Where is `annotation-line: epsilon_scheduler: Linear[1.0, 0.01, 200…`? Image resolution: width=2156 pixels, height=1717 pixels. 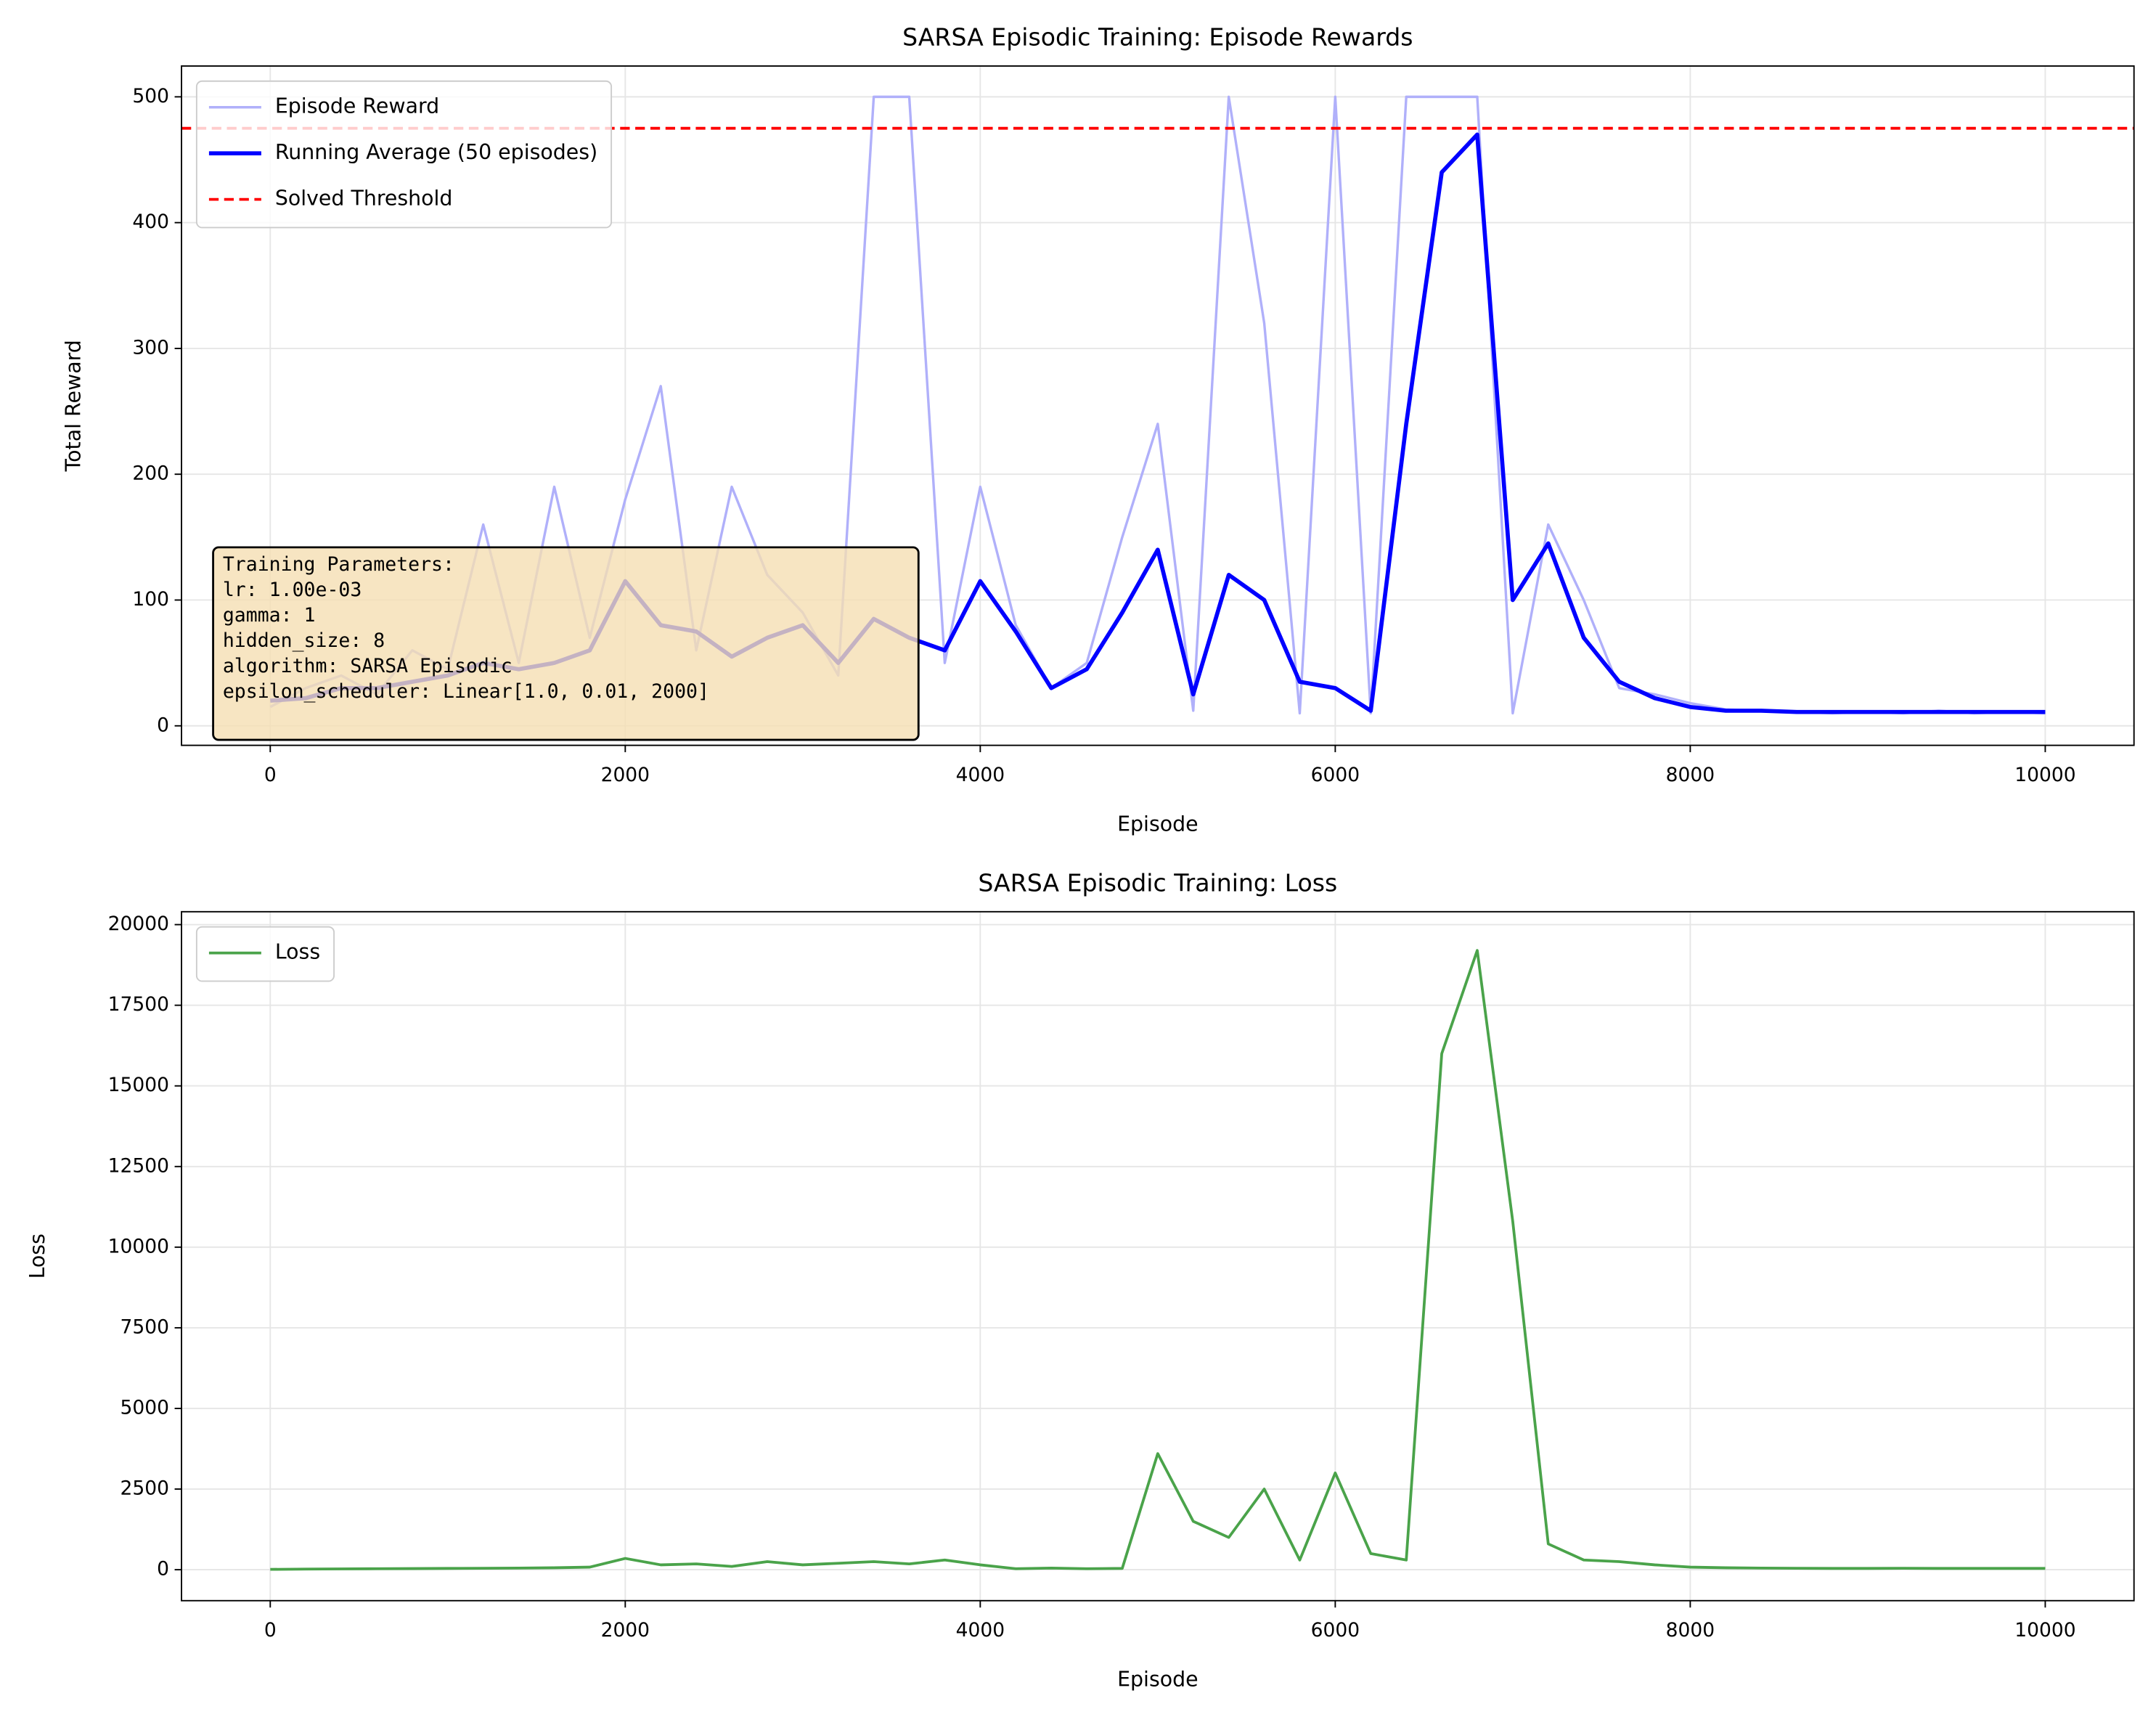 annotation-line: epsilon_scheduler: Linear[1.0, 0.01, 200… is located at coordinates (466, 691).